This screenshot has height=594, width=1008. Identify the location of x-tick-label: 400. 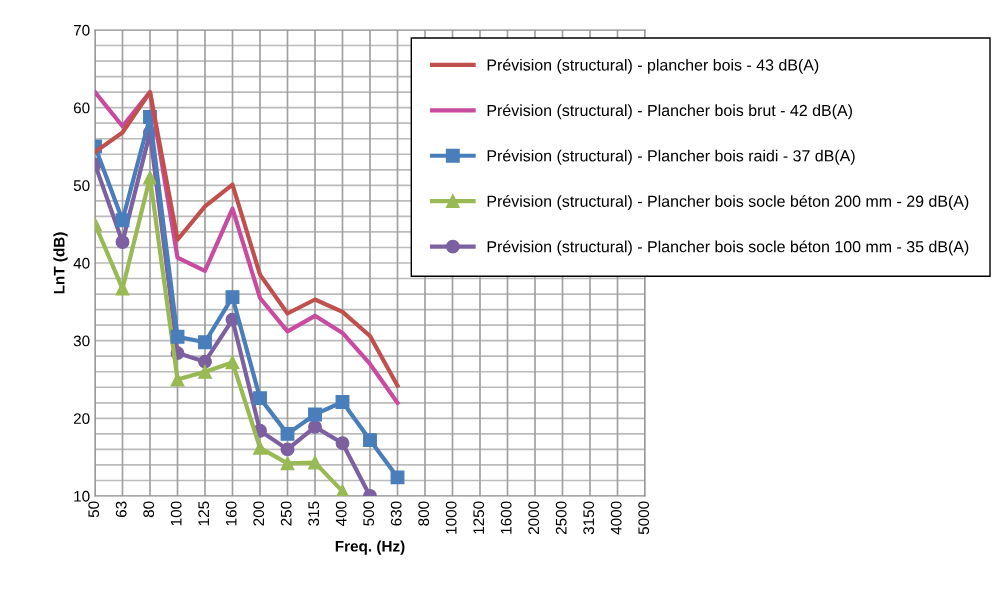
(341, 513).